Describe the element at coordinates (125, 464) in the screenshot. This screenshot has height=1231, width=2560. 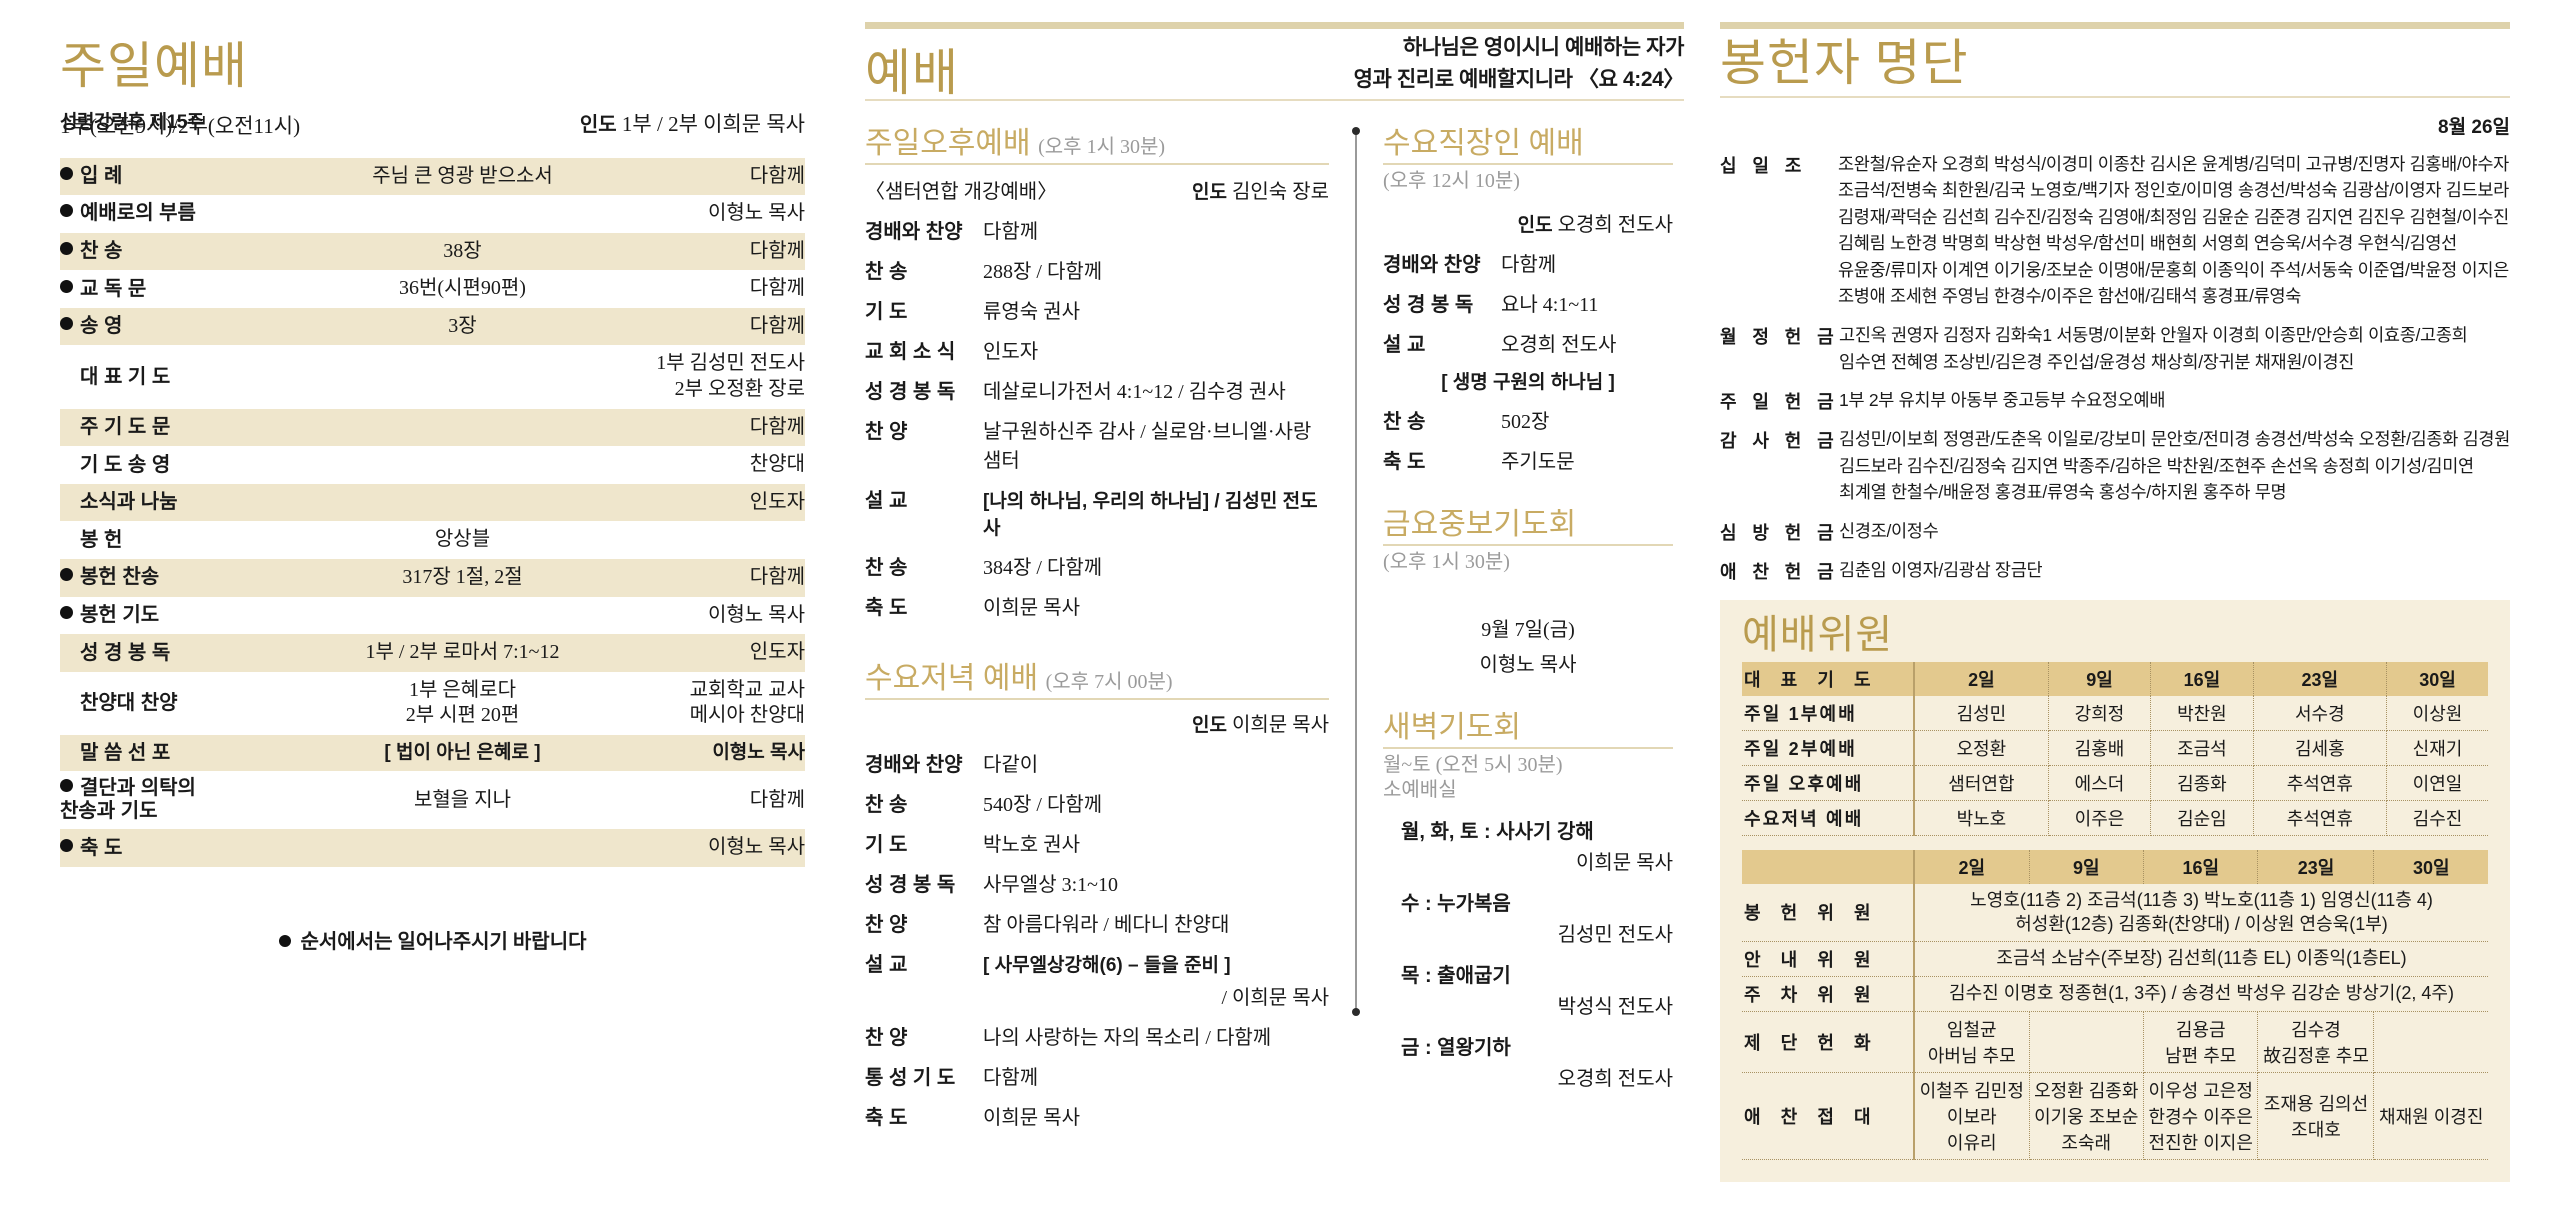
I see `order-item-label: 기 도 송 영` at that location.